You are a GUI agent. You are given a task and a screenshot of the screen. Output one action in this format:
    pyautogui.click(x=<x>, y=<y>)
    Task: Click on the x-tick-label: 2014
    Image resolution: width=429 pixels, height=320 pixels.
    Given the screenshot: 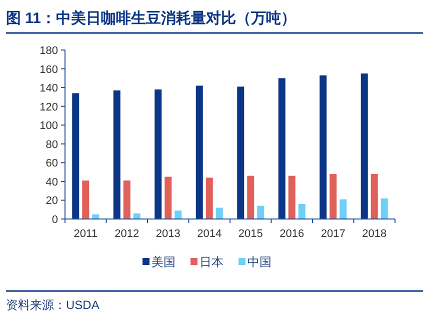 What is the action you would take?
    pyautogui.click(x=209, y=234)
    